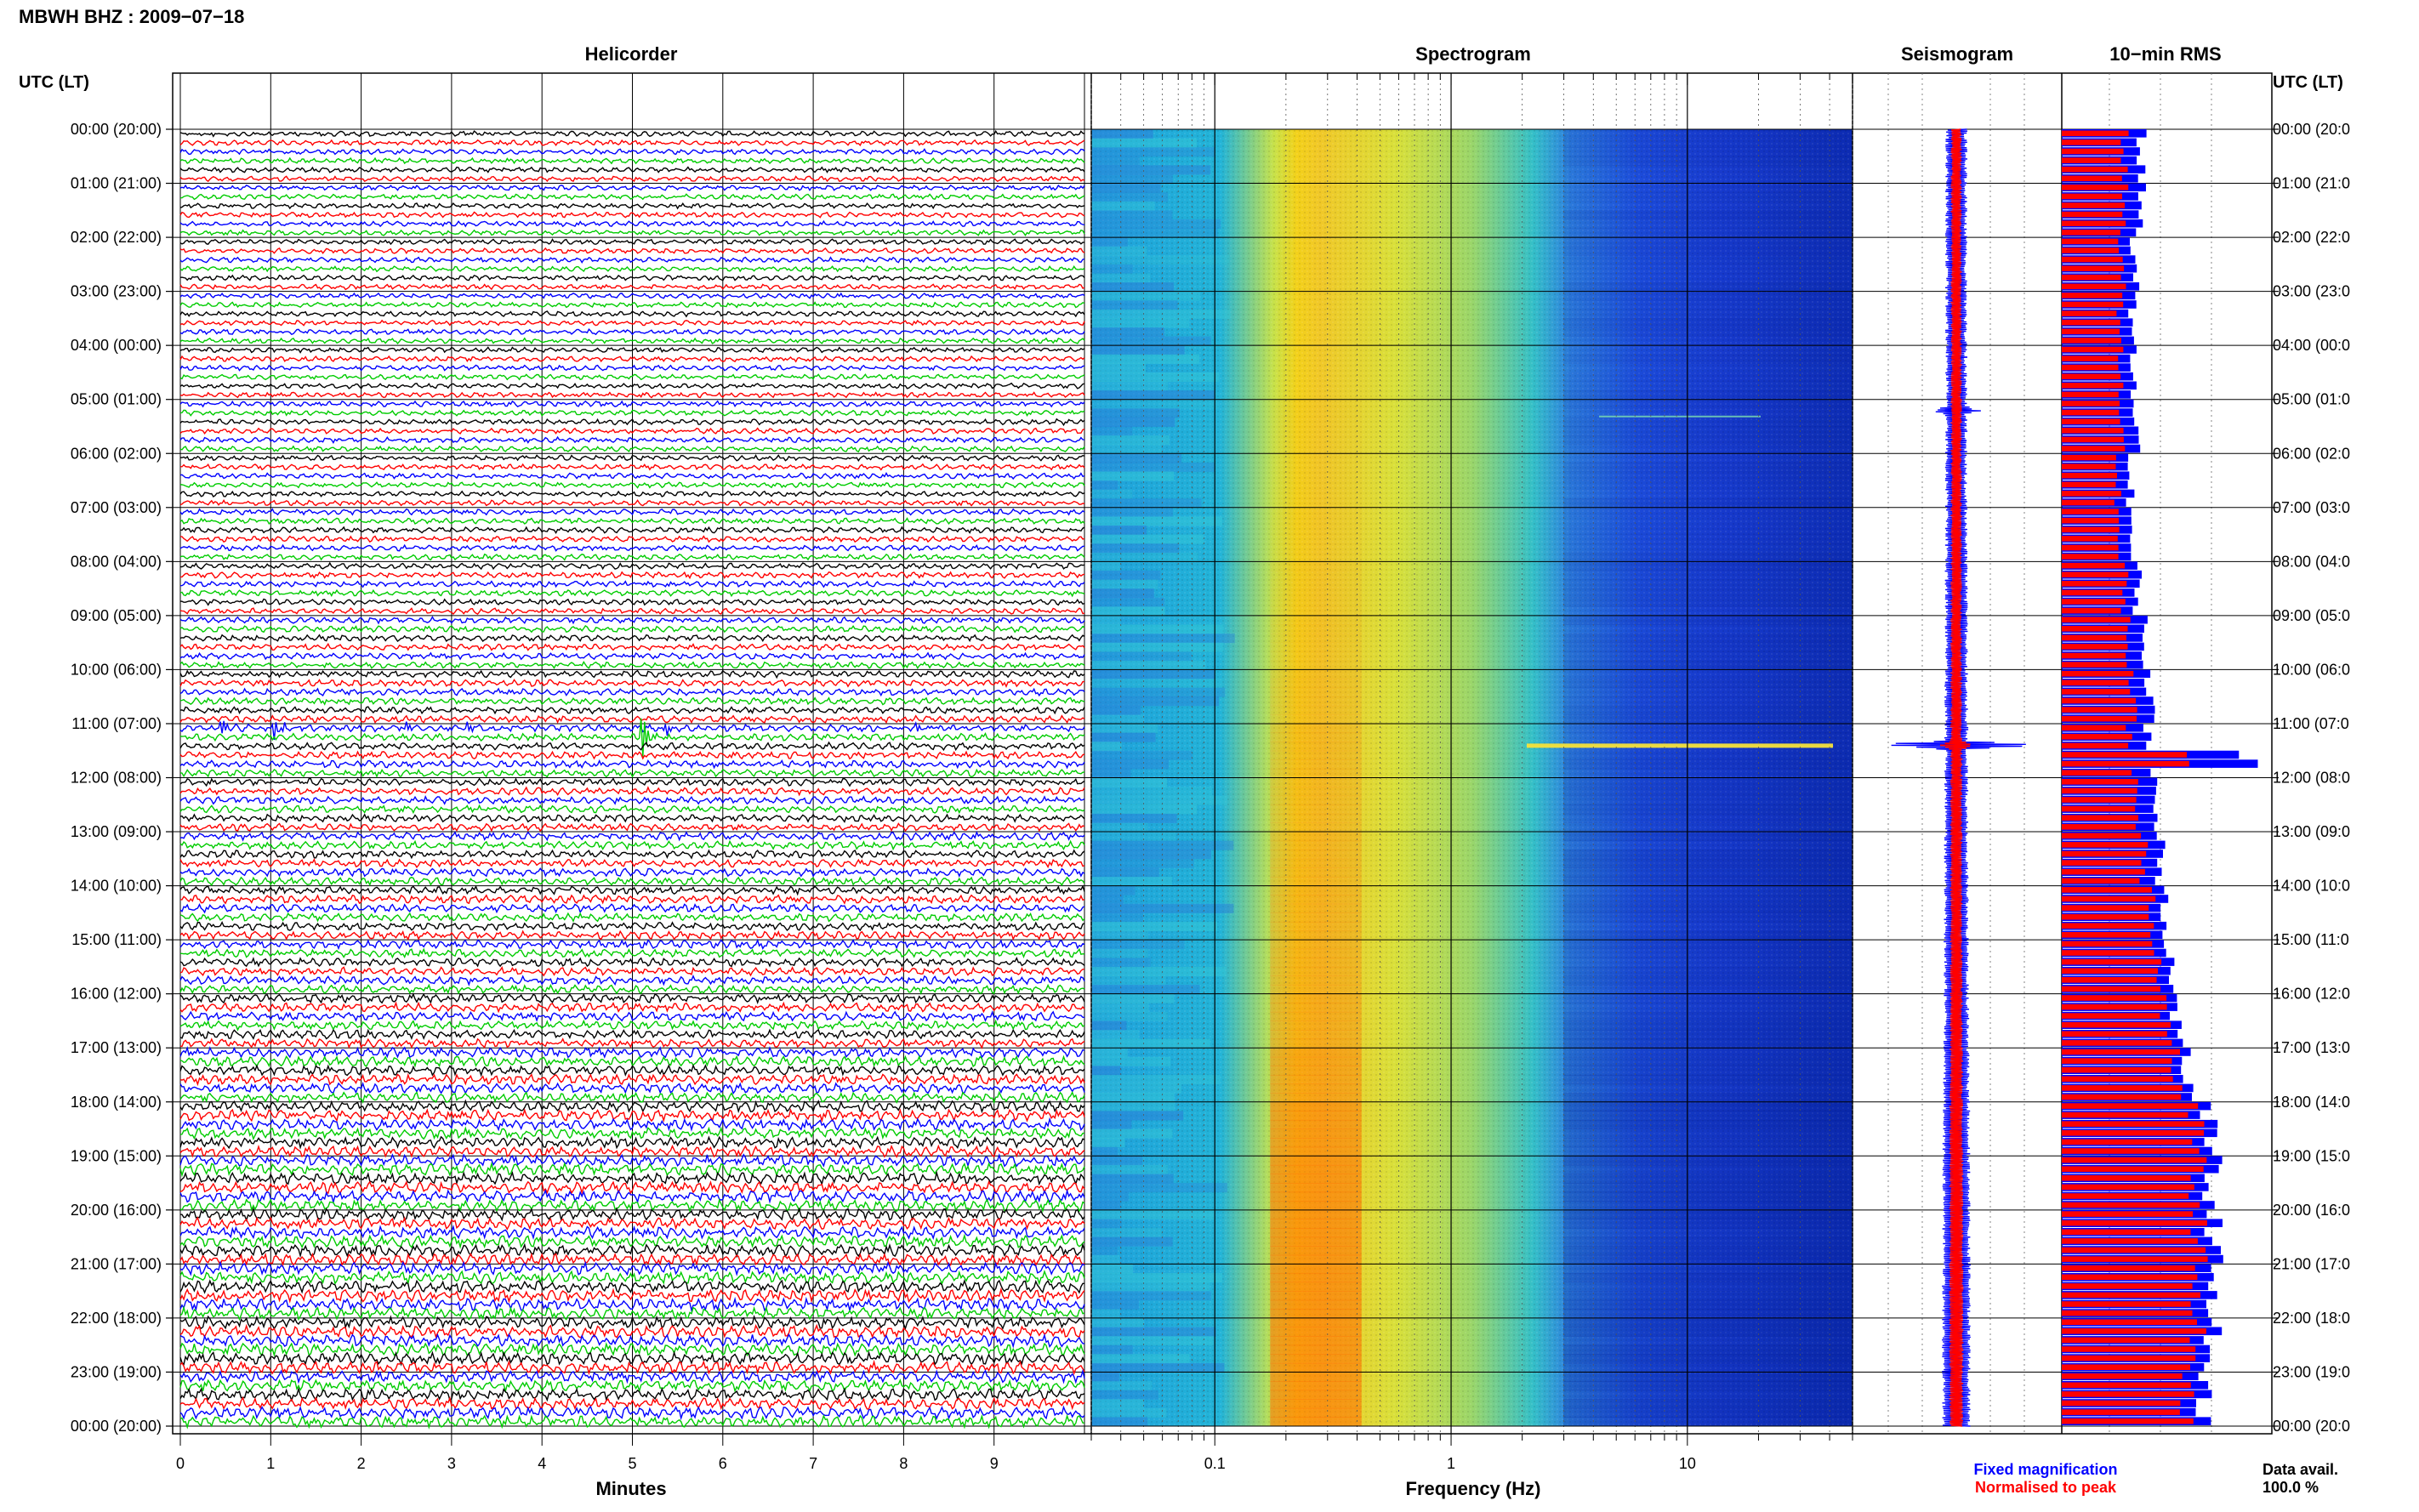 This screenshot has width=2419, height=1512. I want to click on rms-bars, so click(2160, 777).